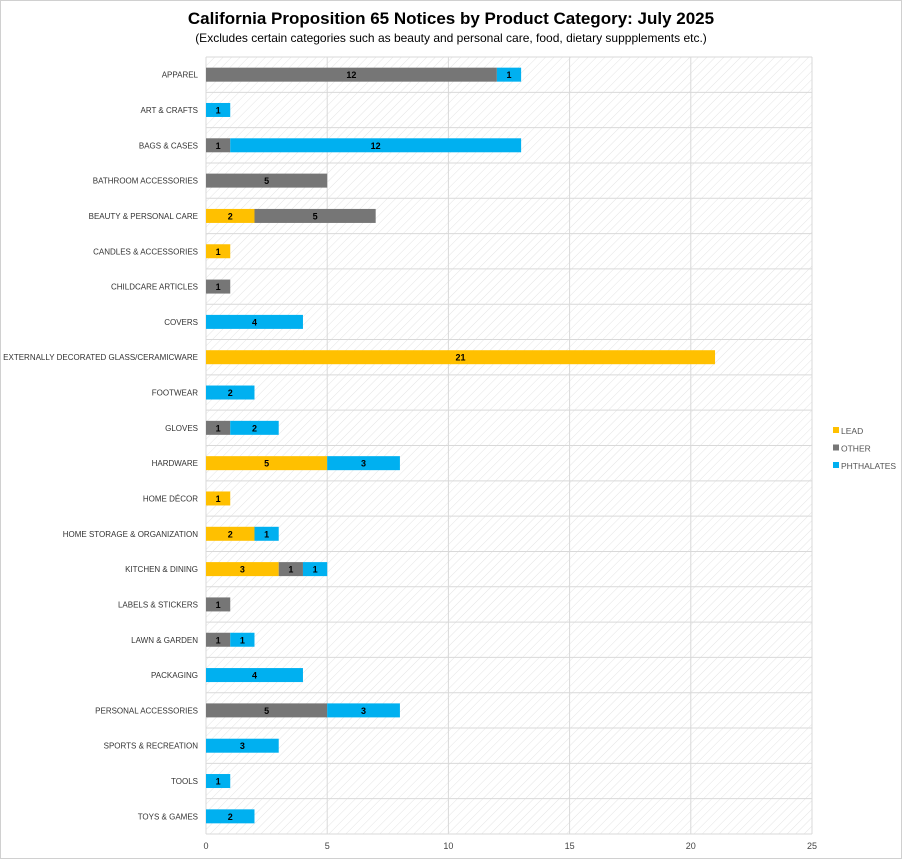 Image resolution: width=902 pixels, height=859 pixels. What do you see at coordinates (145, 251) in the screenshot?
I see `category-label: CANDLES & ACCESSORIES` at bounding box center [145, 251].